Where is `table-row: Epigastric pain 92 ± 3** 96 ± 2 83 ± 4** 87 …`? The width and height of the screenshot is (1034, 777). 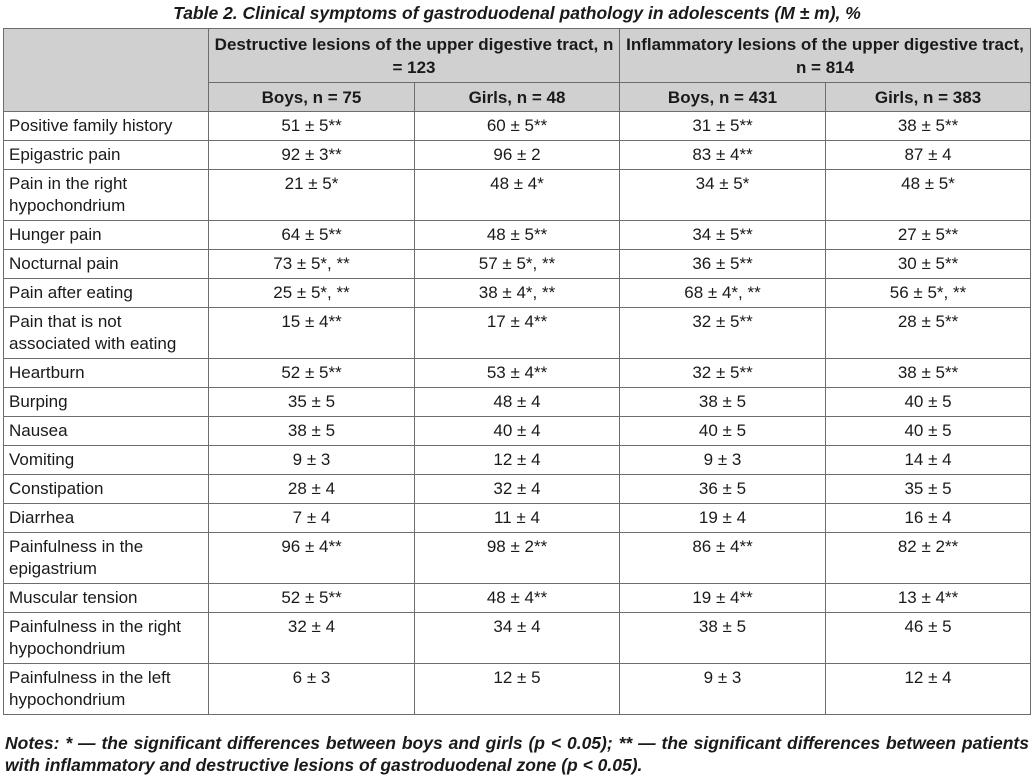
table-row: Epigastric pain 92 ± 3** 96 ± 2 83 ± 4** 87 … is located at coordinates (517, 155).